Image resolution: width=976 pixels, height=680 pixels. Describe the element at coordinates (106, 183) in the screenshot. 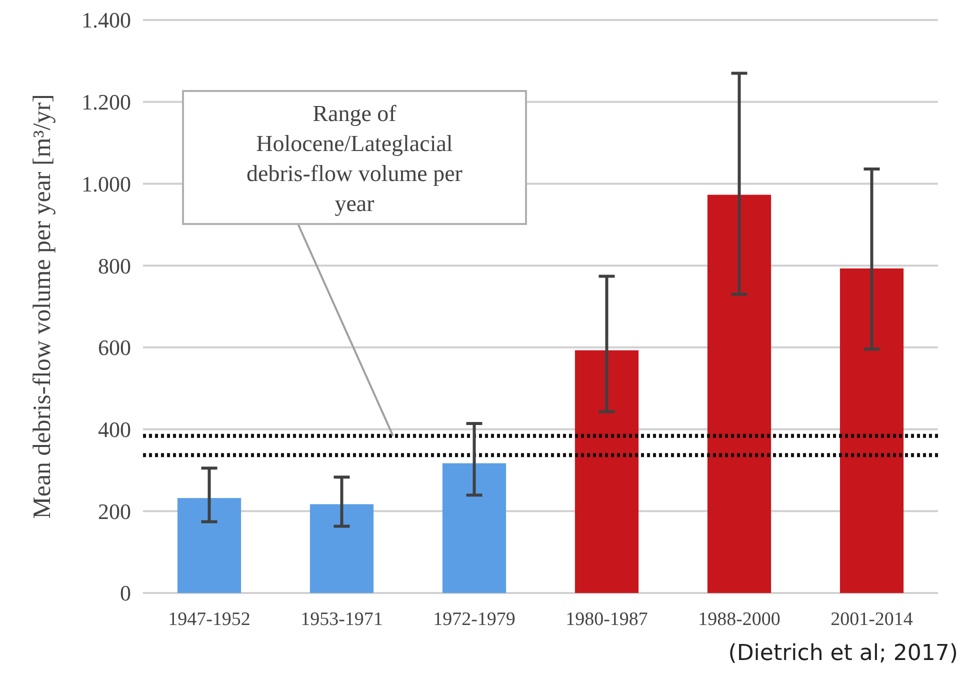

I see `y-tick-label: 1.000` at that location.